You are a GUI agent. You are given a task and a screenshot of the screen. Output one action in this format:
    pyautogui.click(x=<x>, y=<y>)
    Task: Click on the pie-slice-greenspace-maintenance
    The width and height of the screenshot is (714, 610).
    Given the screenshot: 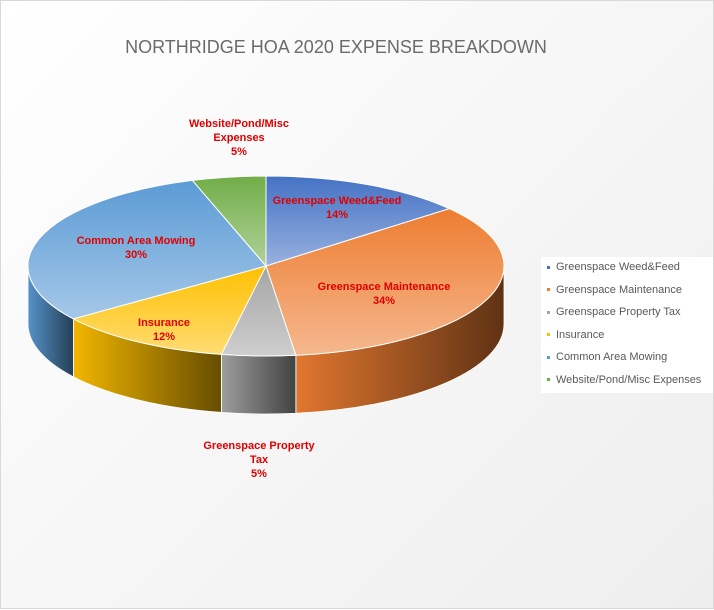 What is the action you would take?
    pyautogui.click(x=385, y=282)
    